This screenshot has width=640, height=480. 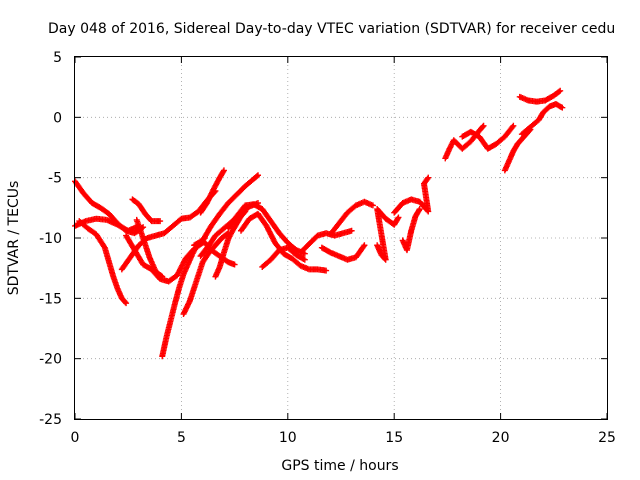 What do you see at coordinates (501, 438) in the screenshot?
I see `x-tick-label: 20` at bounding box center [501, 438].